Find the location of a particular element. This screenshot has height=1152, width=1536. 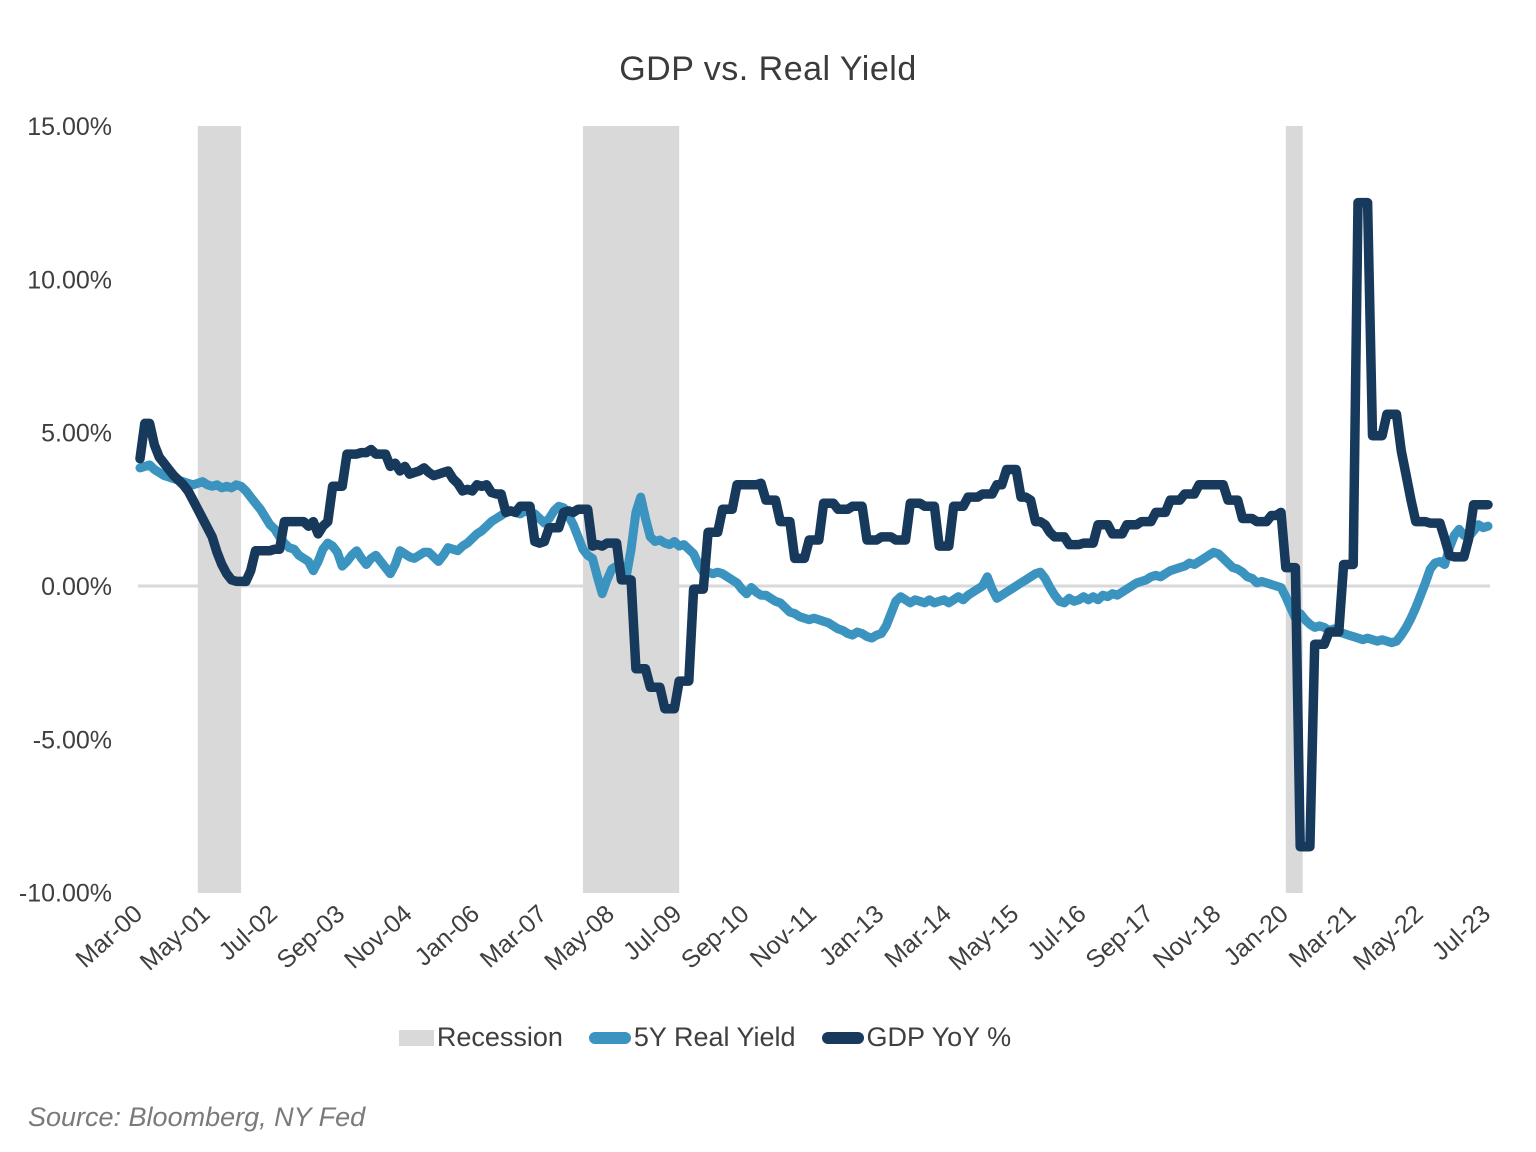

real-yield-swatch is located at coordinates (609, 1037).